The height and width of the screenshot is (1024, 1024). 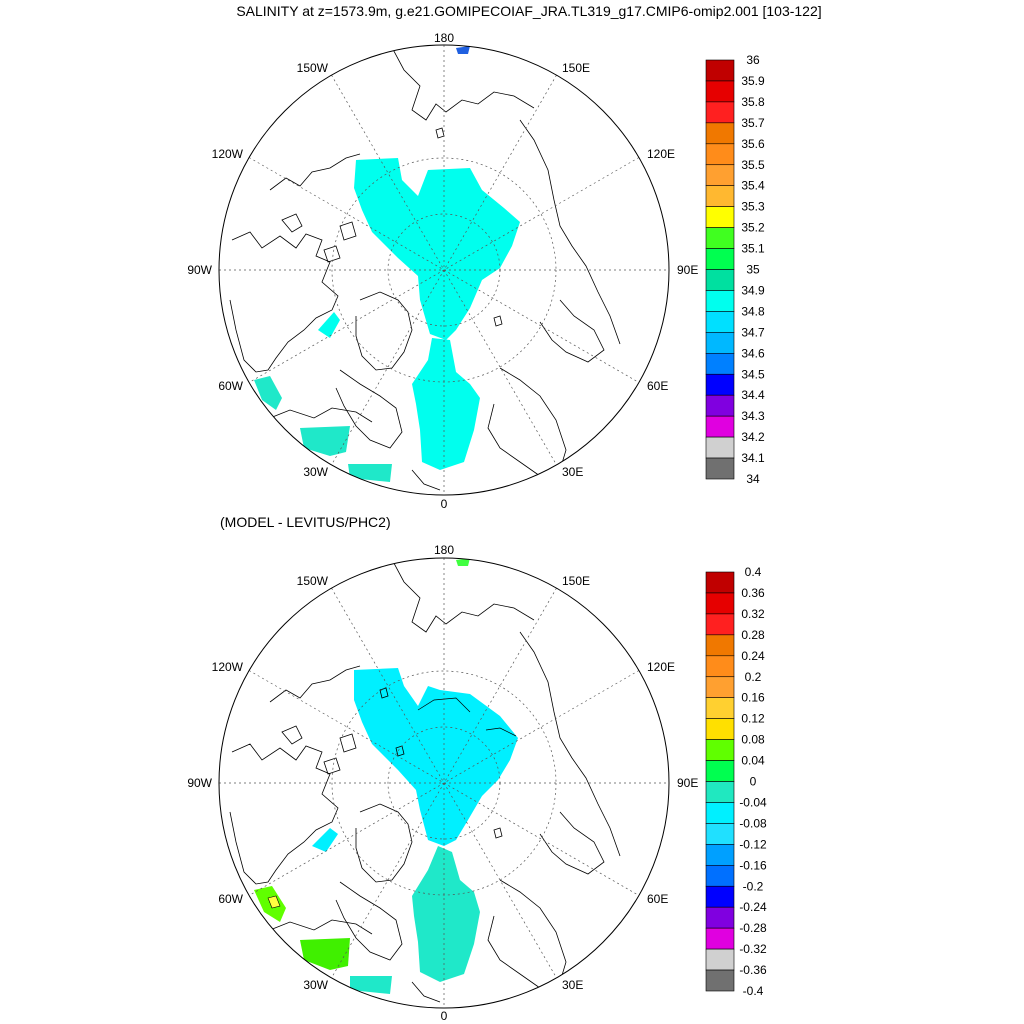 I want to click on colorbar-label: 0.36, so click(x=753, y=593).